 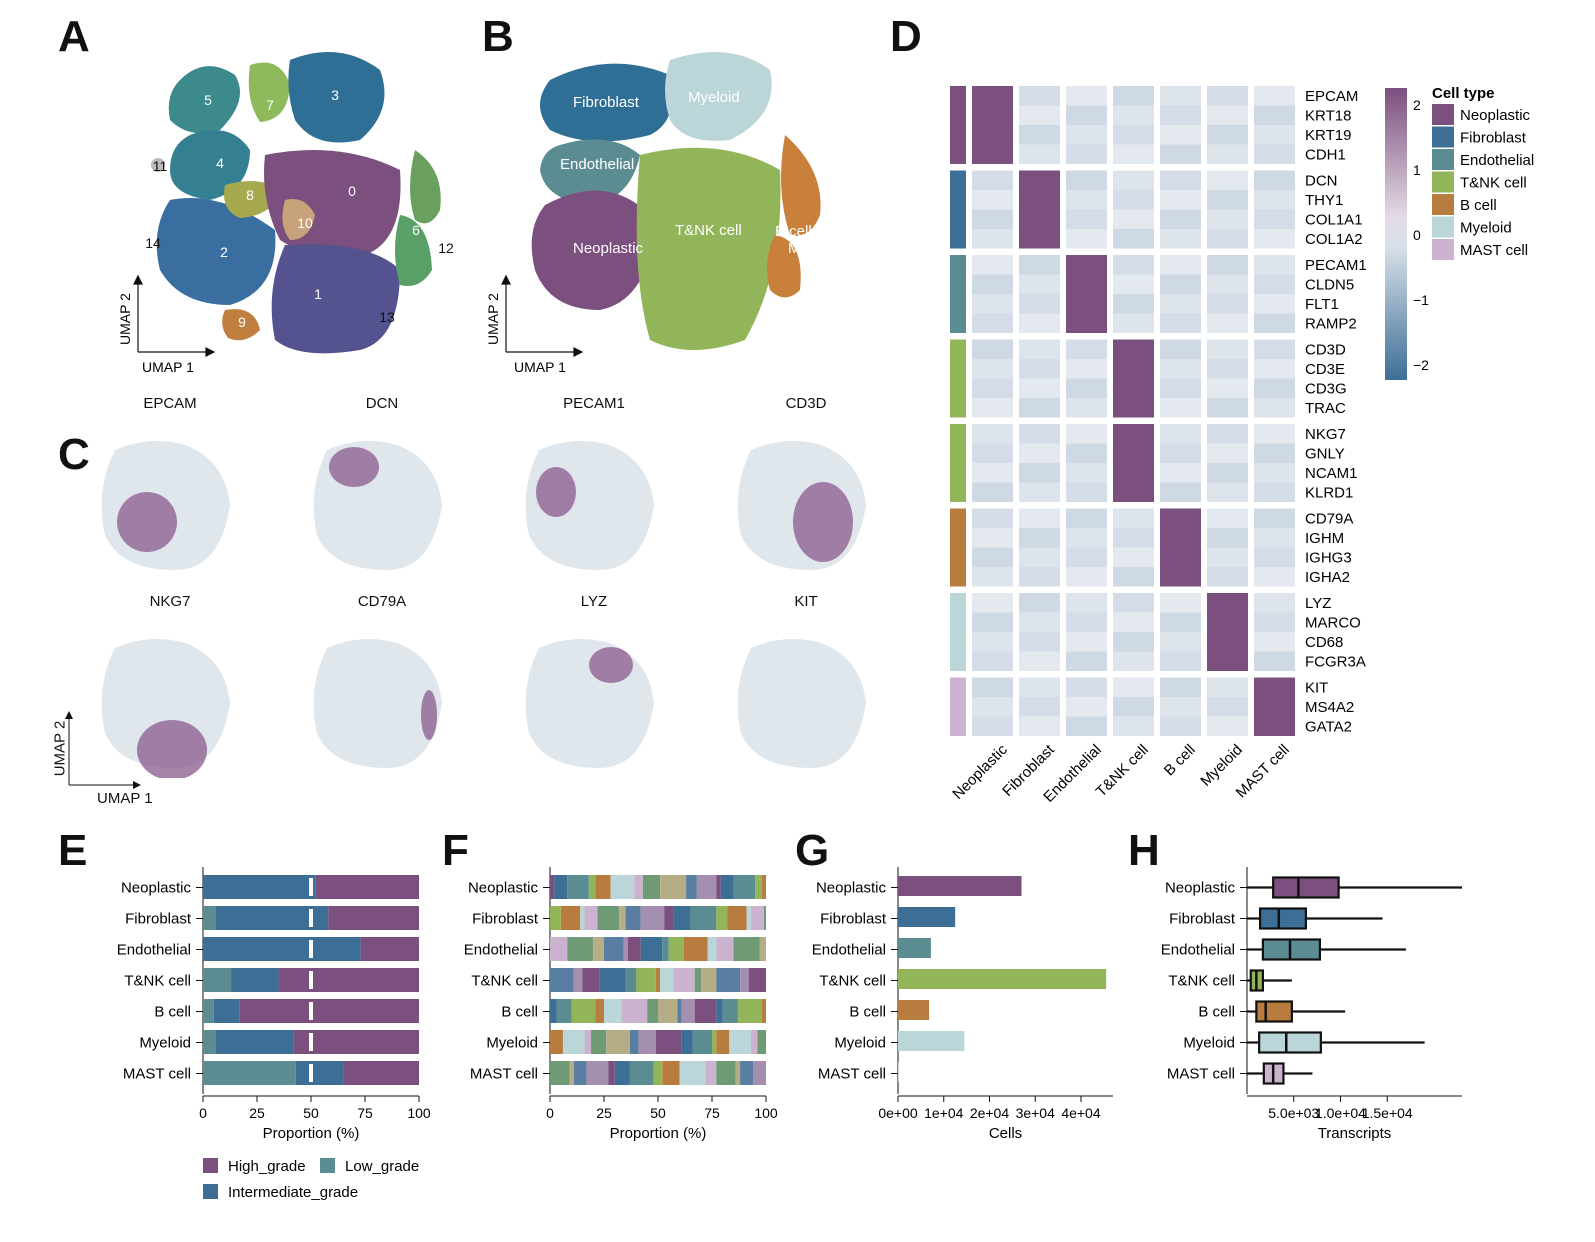 I want to click on heatmap-gene-flt1: FLT1, so click(x=1322, y=304).